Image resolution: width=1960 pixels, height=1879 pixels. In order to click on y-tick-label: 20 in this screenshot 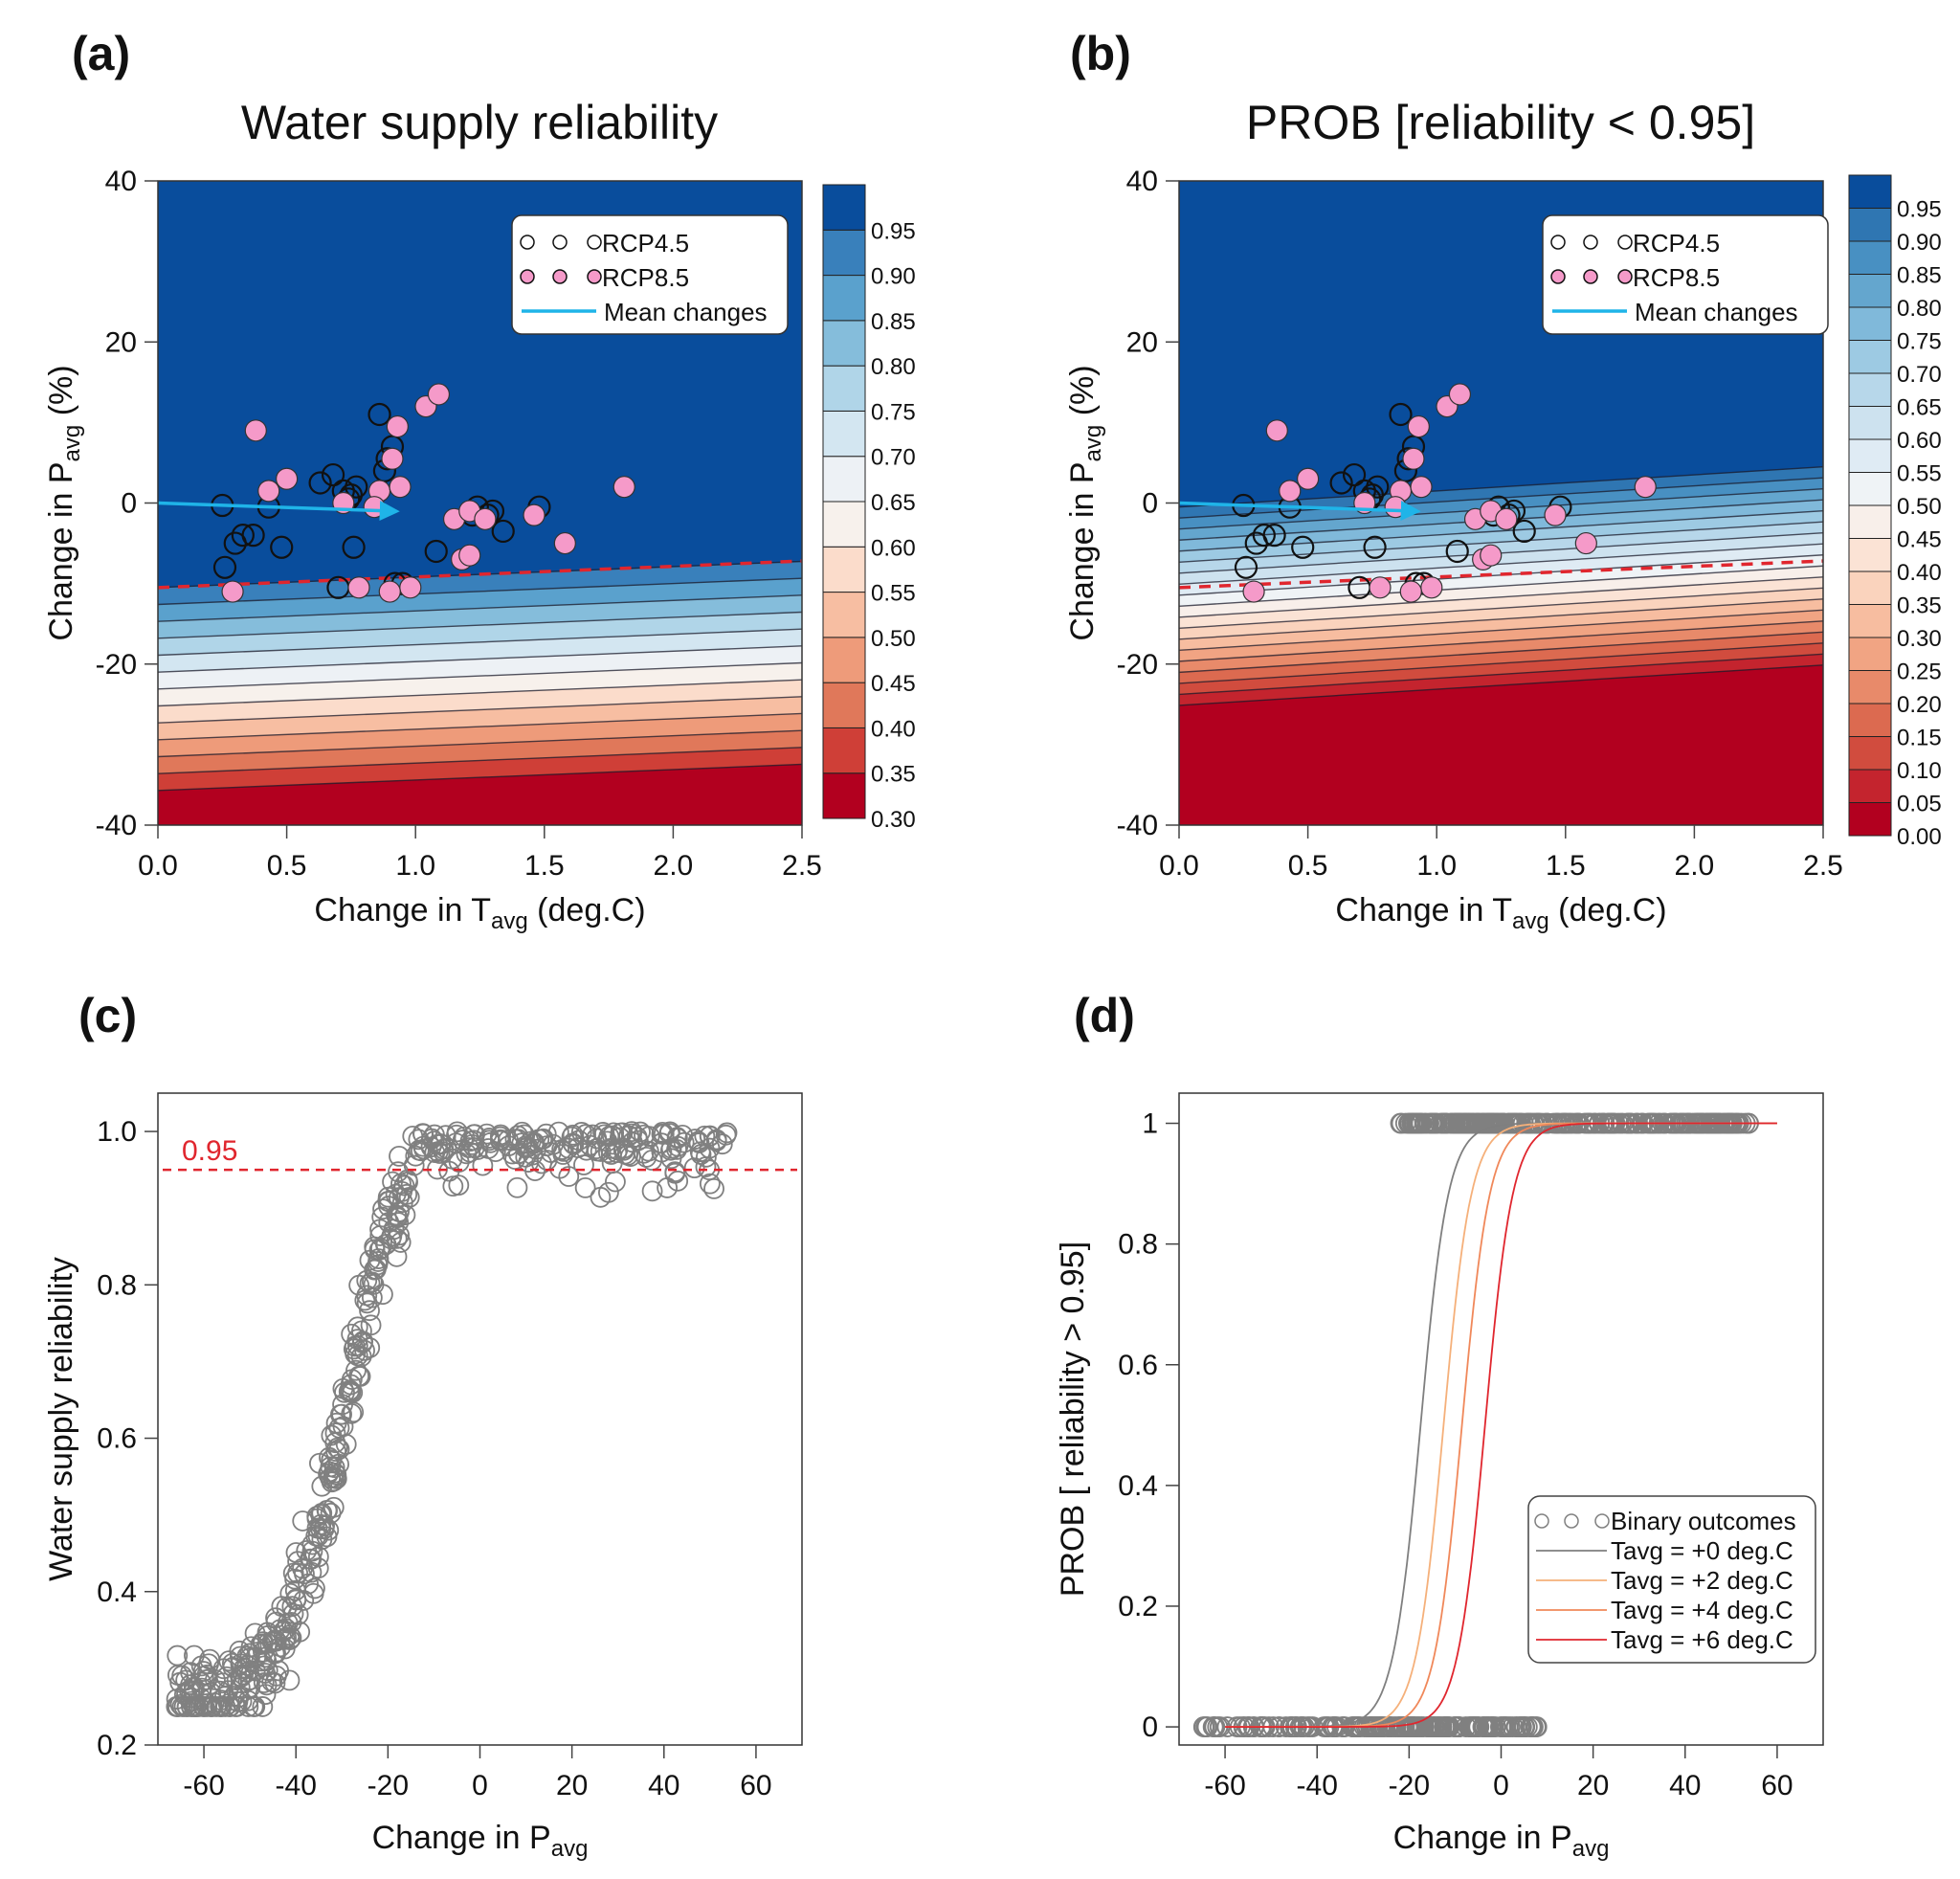, I will do `click(1142, 342)`.